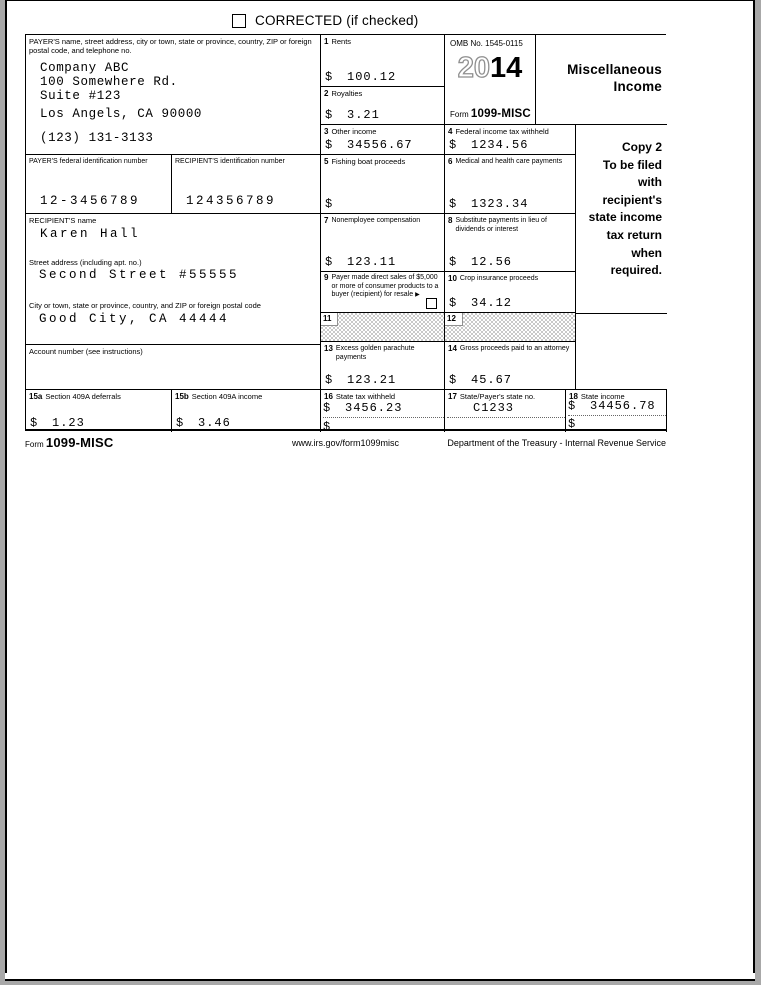 The height and width of the screenshot is (985, 761). I want to click on street-label: Street address (including apt. no.), so click(85, 262).